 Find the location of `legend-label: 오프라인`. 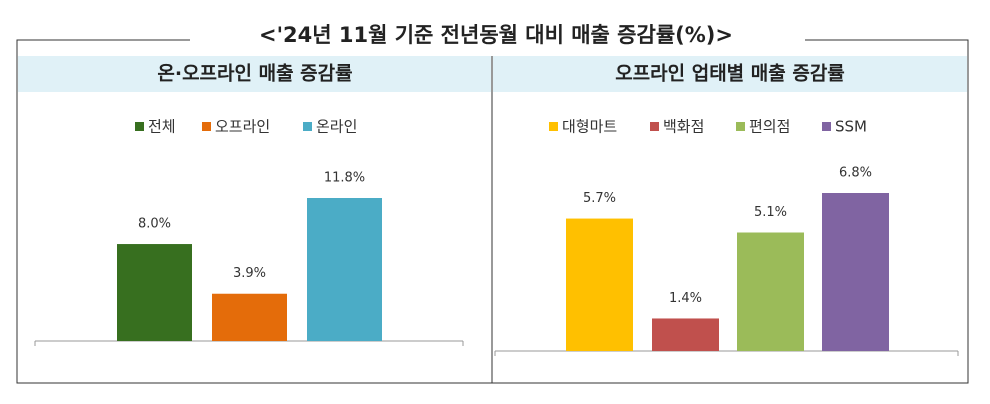

legend-label: 오프라인 is located at coordinates (242, 127).